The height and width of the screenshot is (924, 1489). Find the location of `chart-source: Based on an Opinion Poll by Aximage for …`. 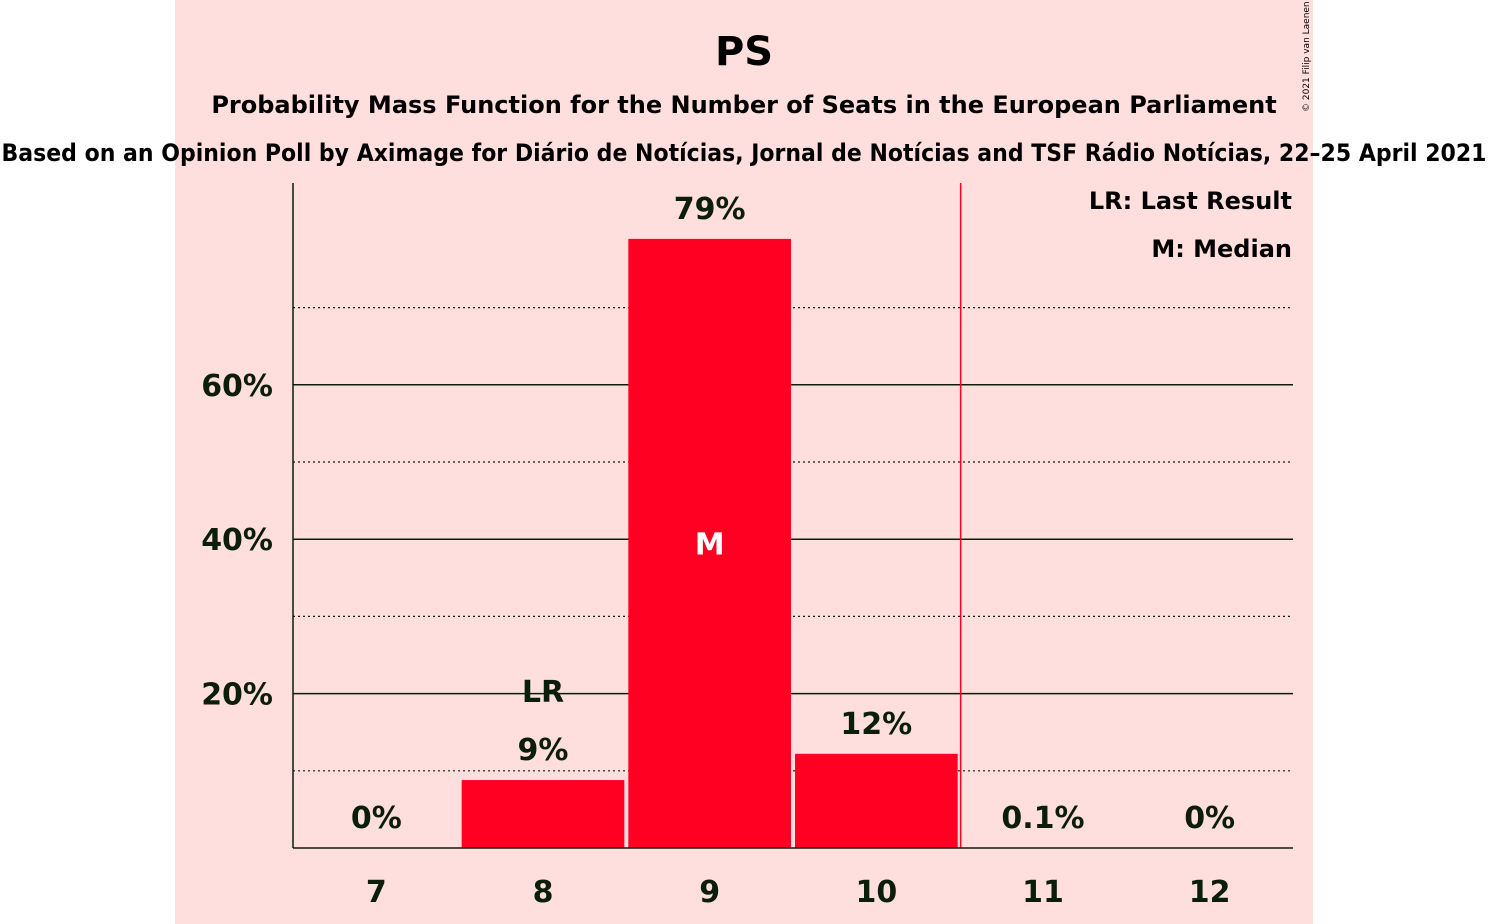

chart-source: Based on an Opinion Poll by Aximage for … is located at coordinates (744, 153).